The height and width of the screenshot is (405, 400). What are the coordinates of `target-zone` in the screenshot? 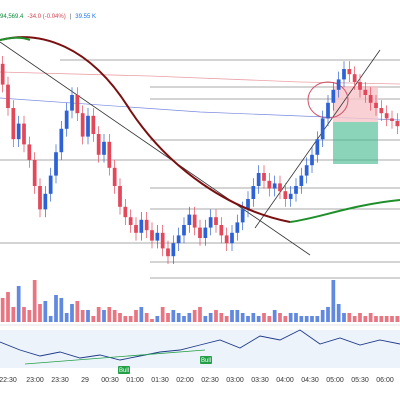 It's located at (355, 143).